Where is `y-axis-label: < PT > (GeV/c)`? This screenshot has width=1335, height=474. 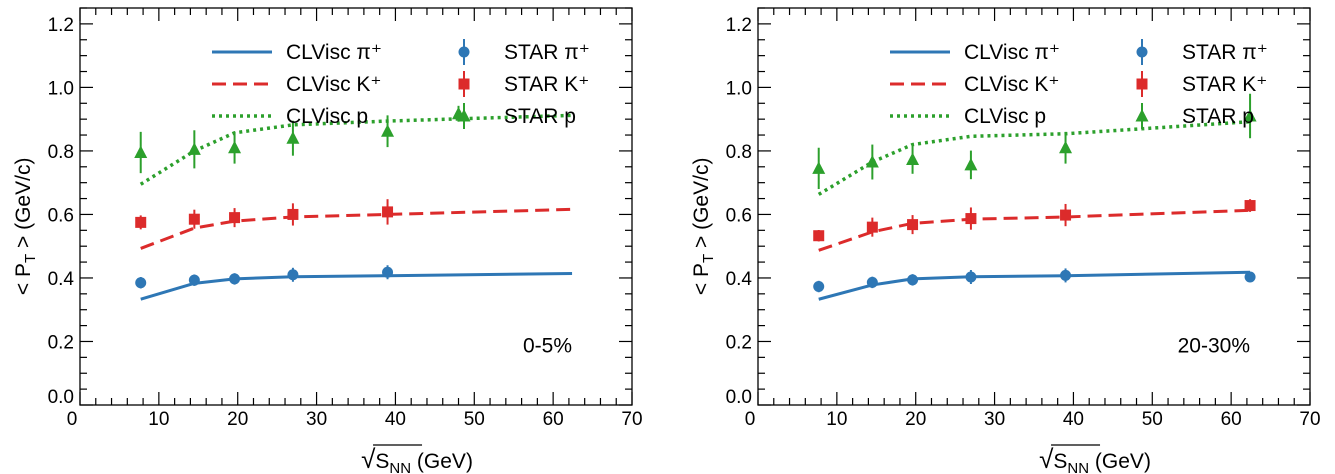
y-axis-label: < PT > (GeV/c) is located at coordinates (25, 227).